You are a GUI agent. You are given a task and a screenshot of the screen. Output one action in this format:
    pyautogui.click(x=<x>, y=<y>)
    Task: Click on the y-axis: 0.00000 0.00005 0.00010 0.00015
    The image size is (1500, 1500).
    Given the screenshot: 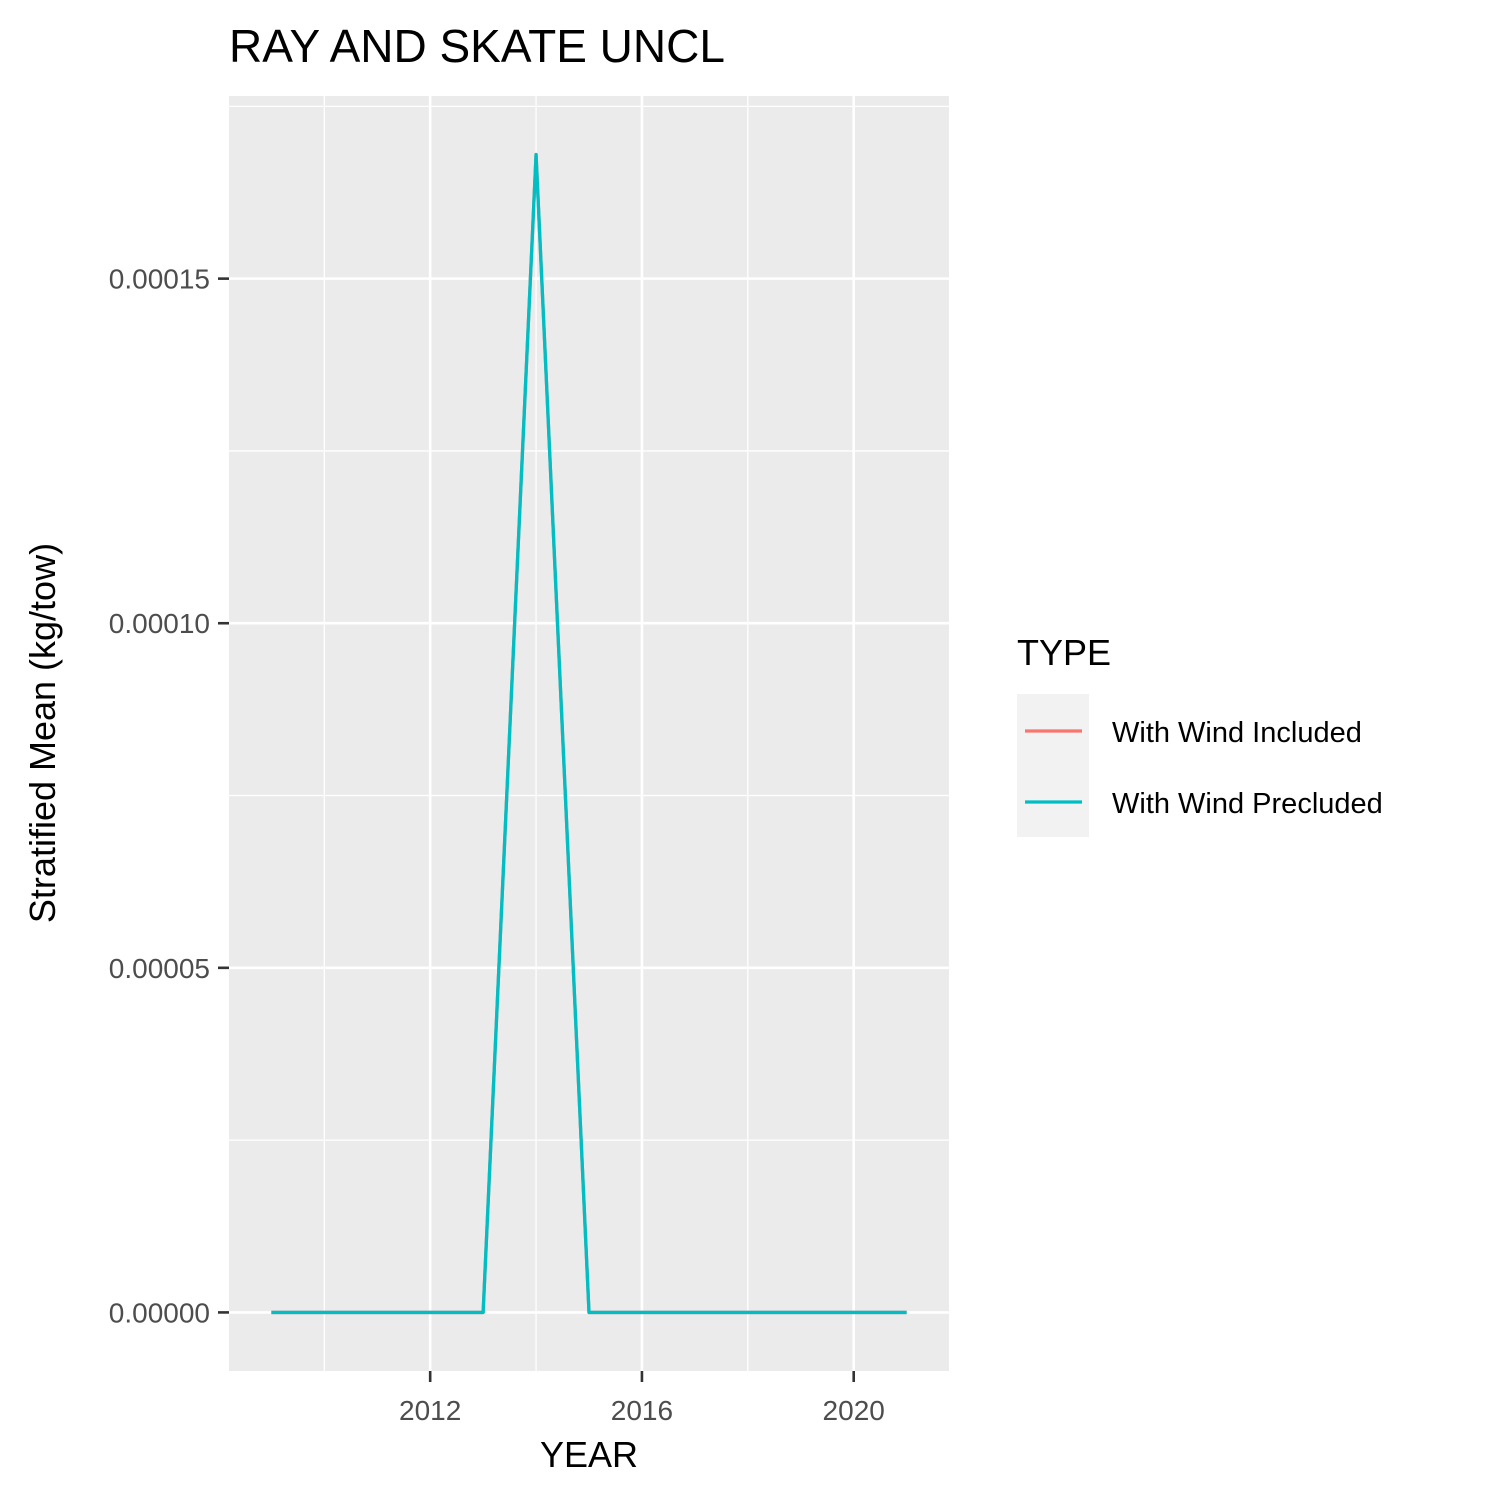 What is the action you would take?
    pyautogui.click(x=169, y=796)
    